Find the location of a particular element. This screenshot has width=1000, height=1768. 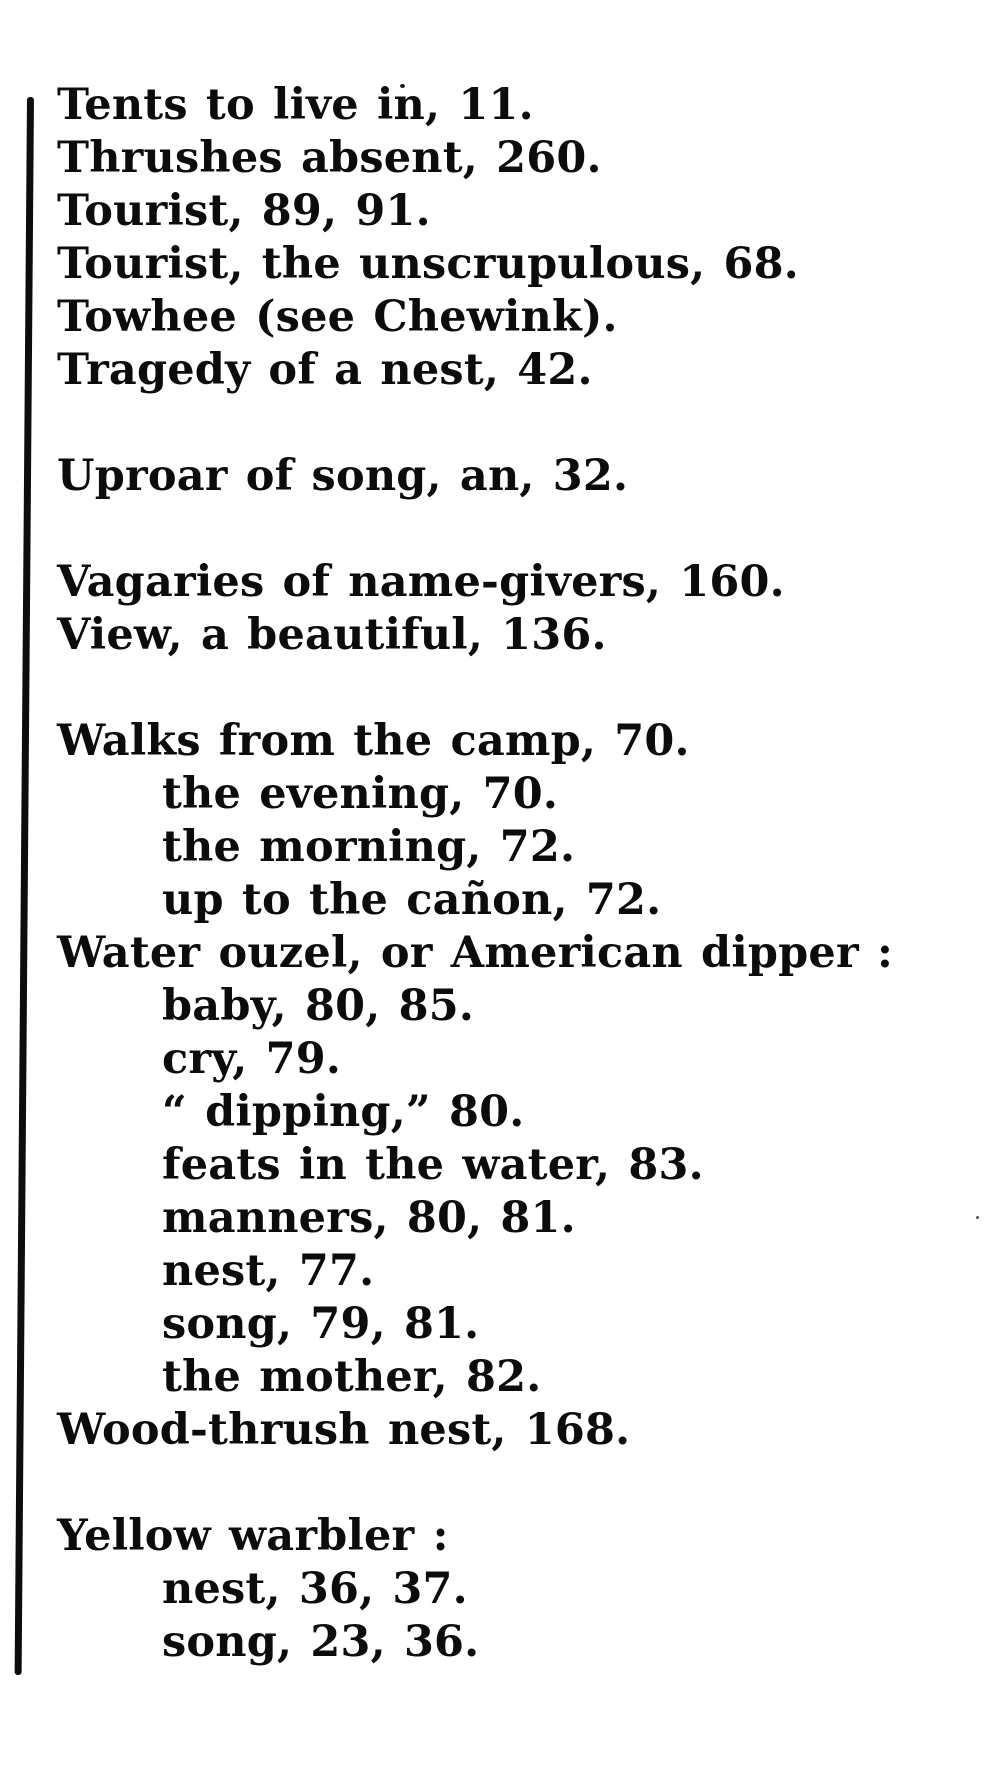

index-group-U: Uproar of song, an, 32. is located at coordinates (528, 476).